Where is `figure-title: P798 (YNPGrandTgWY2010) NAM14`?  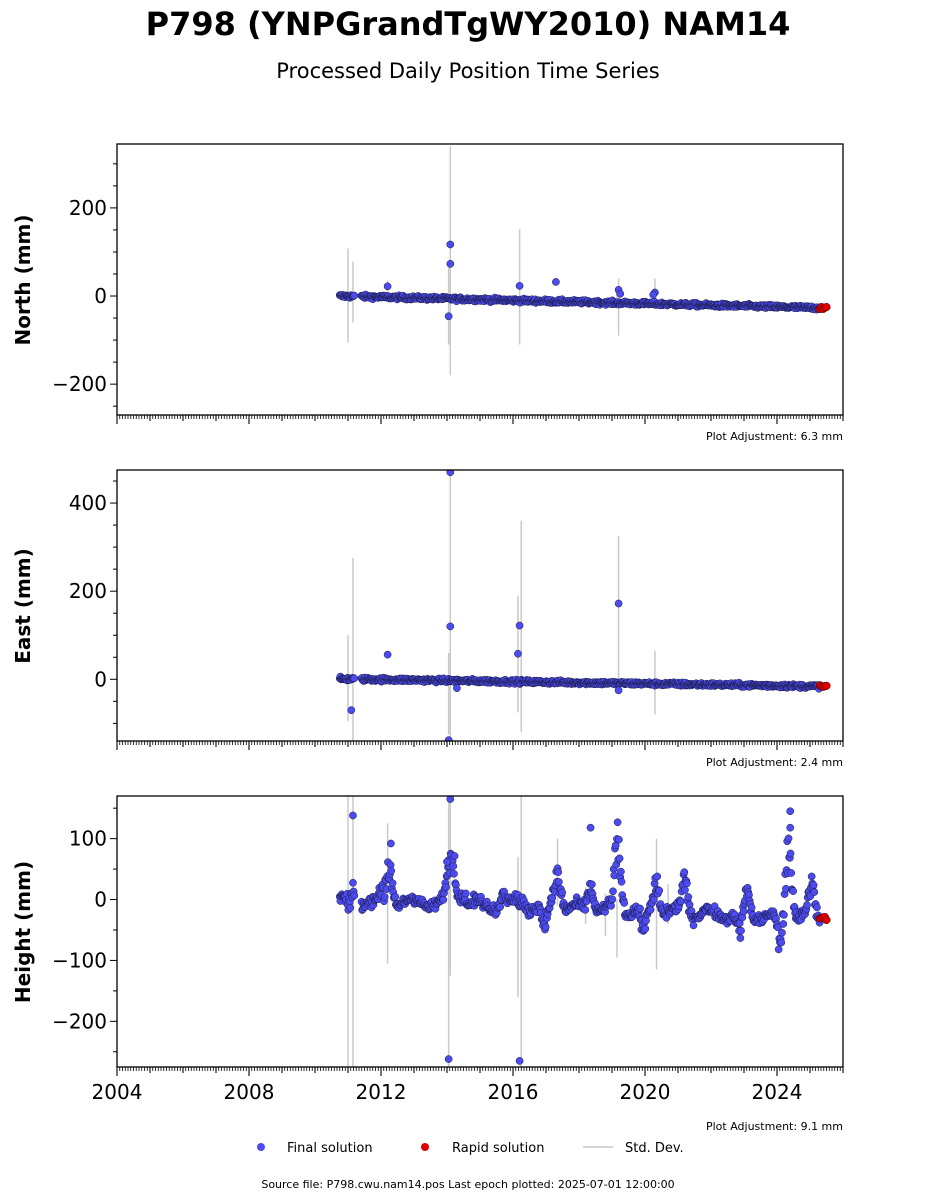 figure-title: P798 (YNPGrandTgWY2010) NAM14 is located at coordinates (468, 24).